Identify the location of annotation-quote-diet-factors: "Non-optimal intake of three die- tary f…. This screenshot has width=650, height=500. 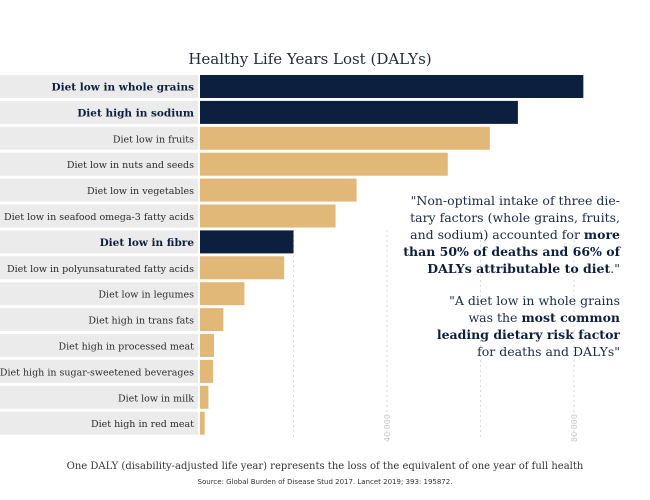
(505, 234).